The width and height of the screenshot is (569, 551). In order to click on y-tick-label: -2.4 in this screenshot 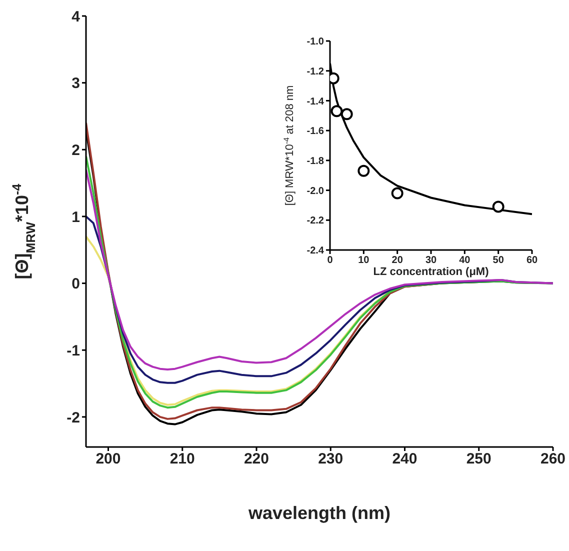, I will do `click(315, 251)`.